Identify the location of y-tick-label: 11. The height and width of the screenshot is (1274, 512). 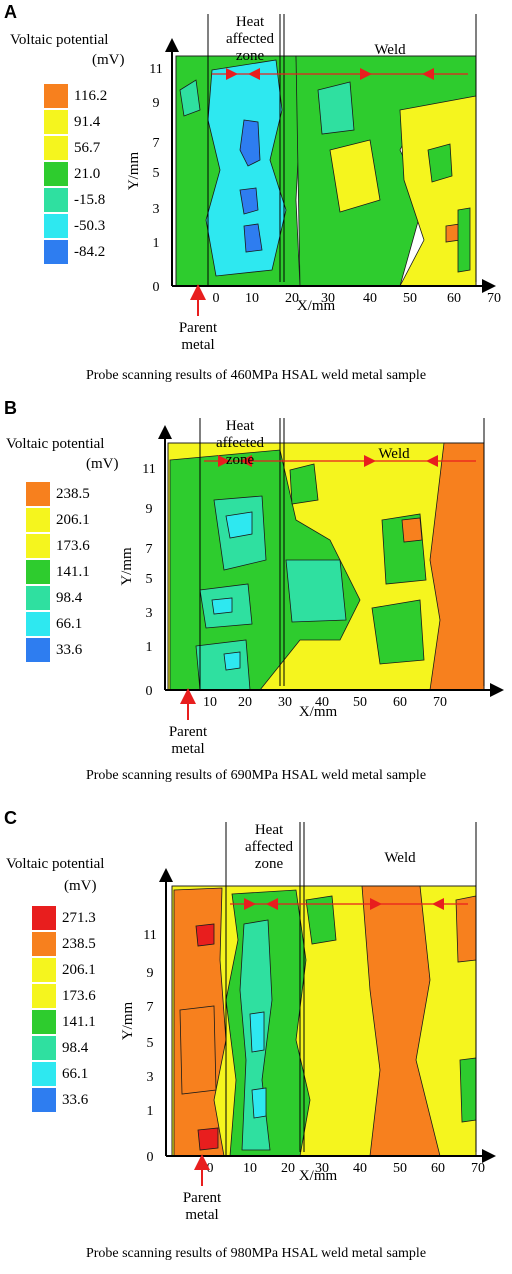
(148, 469).